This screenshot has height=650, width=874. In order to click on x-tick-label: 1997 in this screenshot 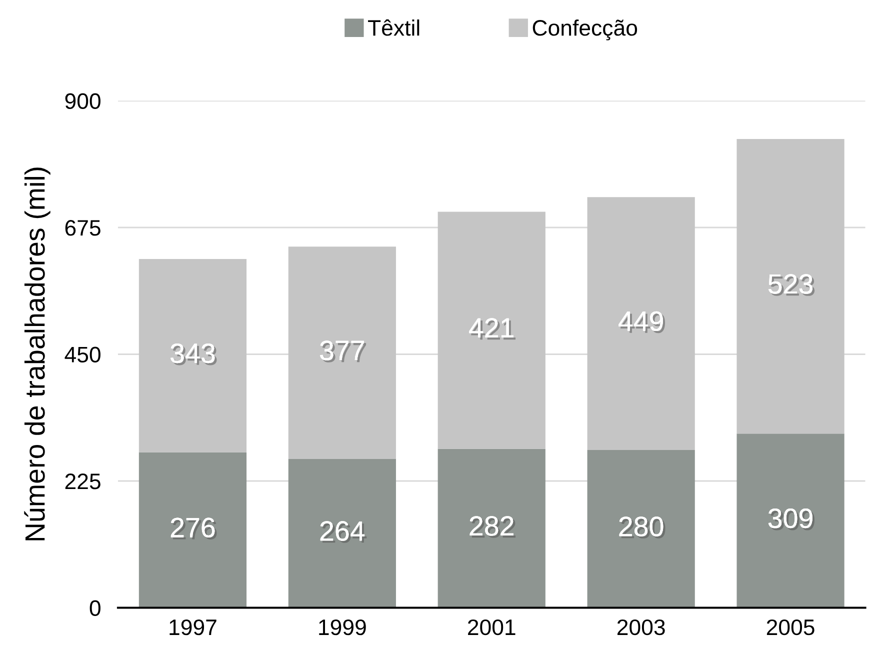, I will do `click(193, 627)`.